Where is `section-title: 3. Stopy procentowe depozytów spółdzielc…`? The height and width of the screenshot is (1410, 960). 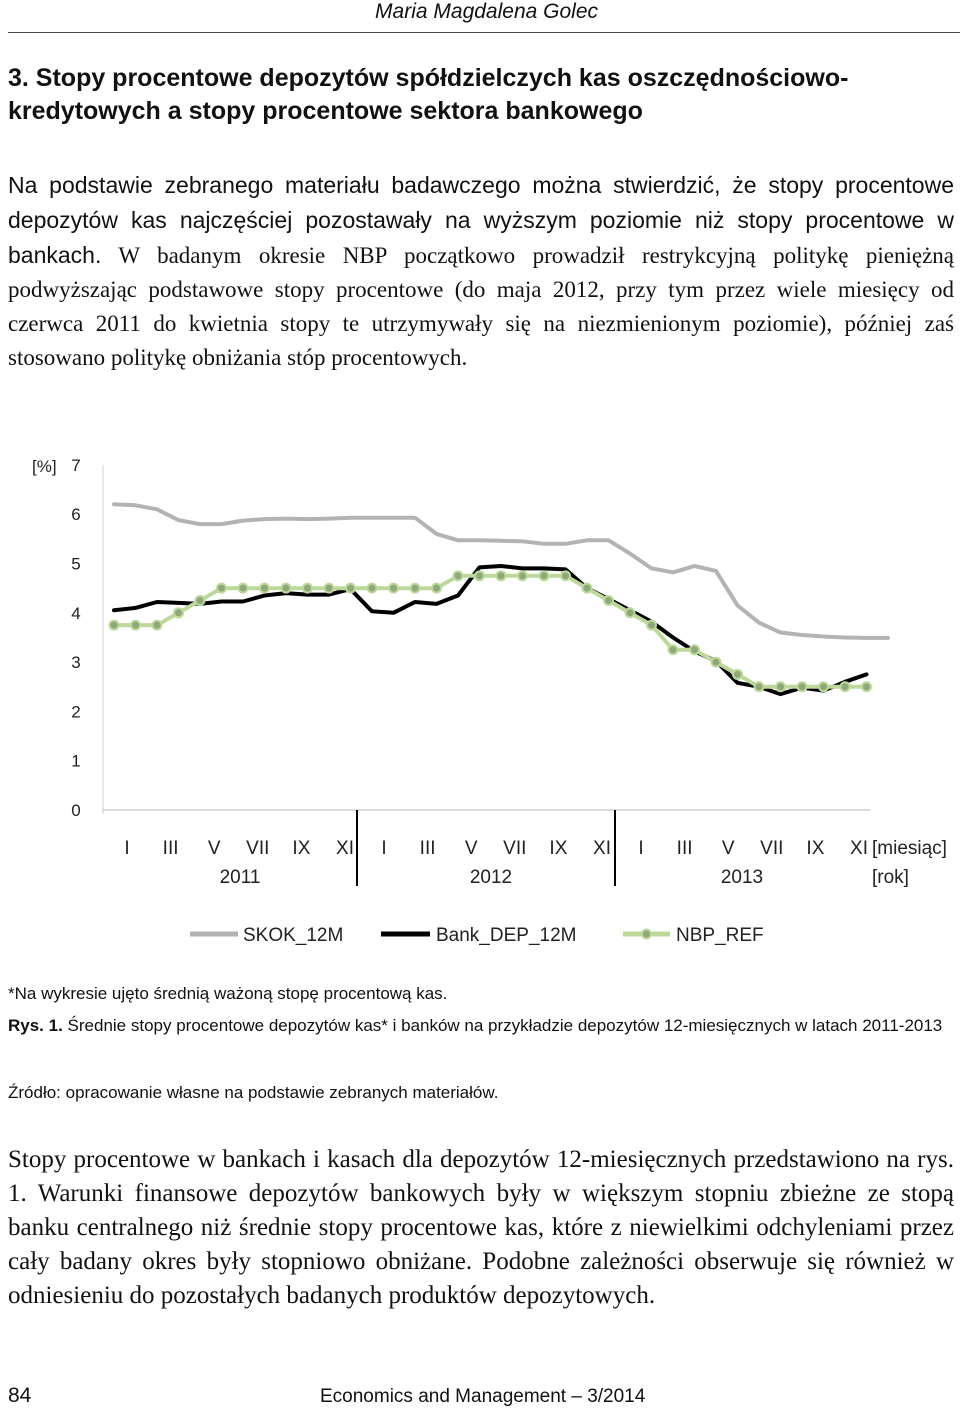 section-title: 3. Stopy procentowe depozytów spółdzielc… is located at coordinates (428, 94).